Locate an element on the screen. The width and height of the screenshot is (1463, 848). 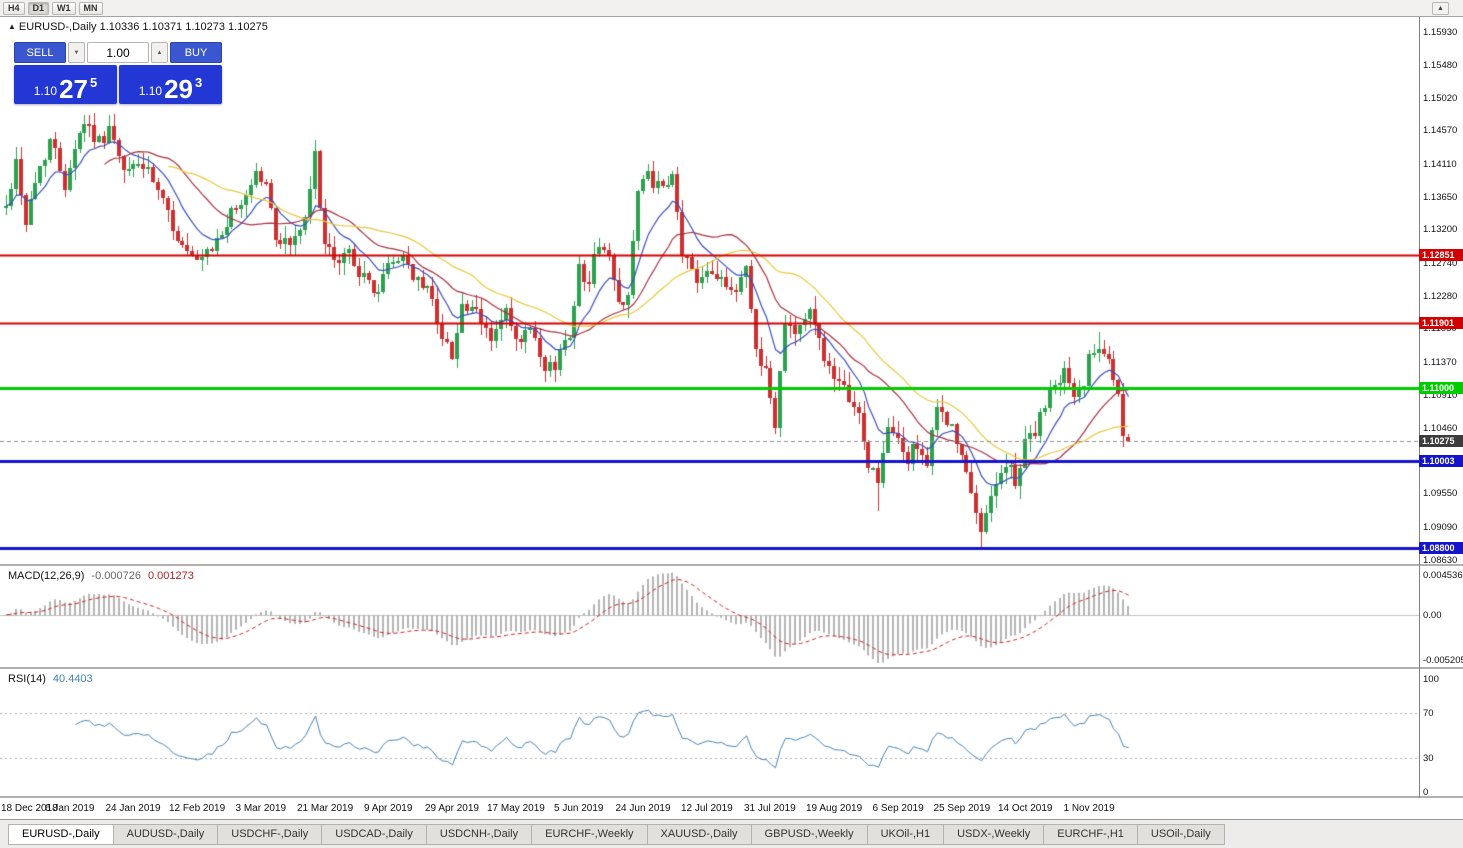
chart-tab: EURCHF-,Weekly is located at coordinates (590, 834).